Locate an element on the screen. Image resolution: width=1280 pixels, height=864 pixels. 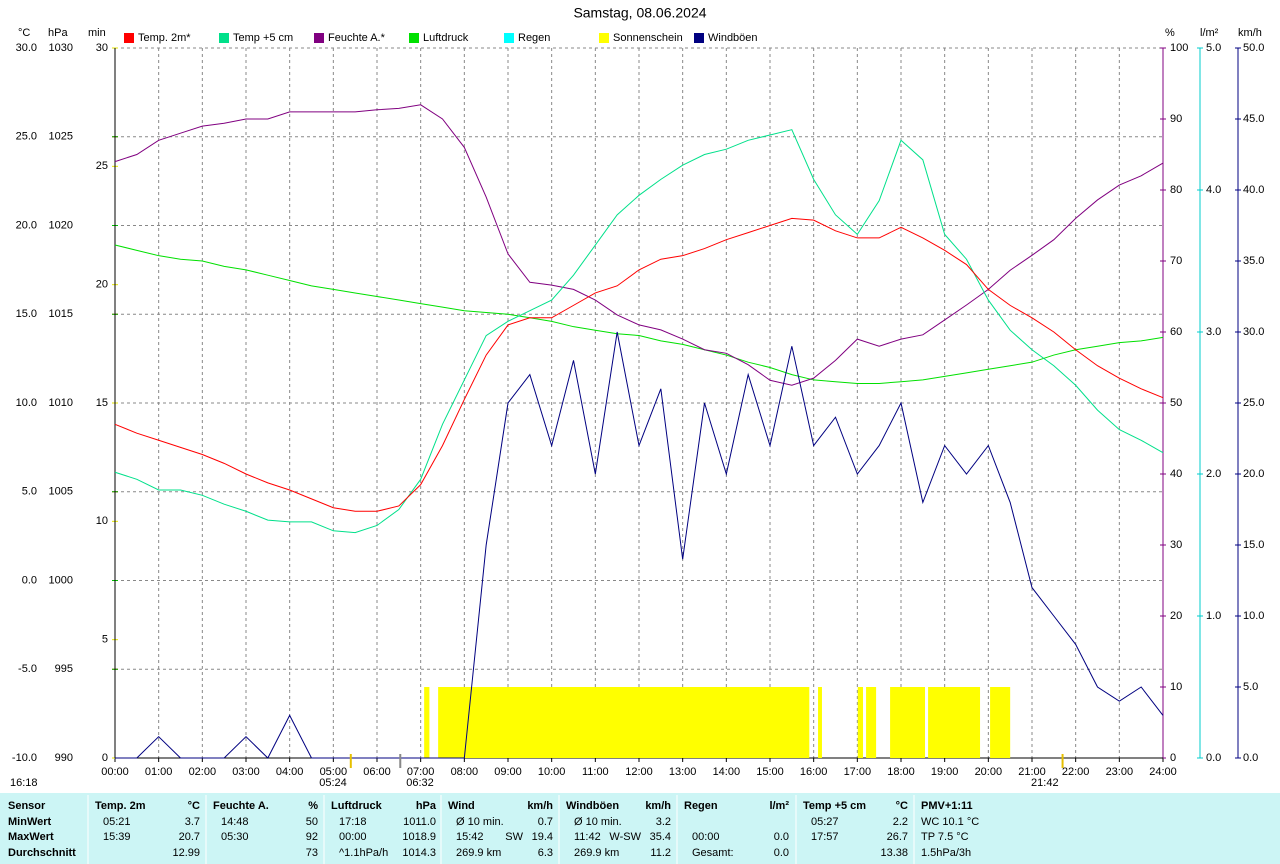
x-tick-label: 18:00 is located at coordinates (901, 772).